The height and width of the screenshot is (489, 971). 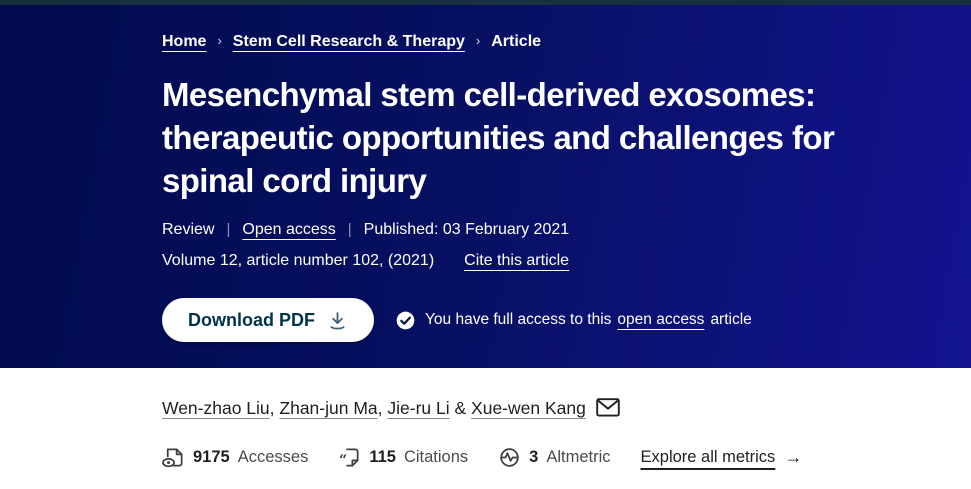 What do you see at coordinates (273, 457) in the screenshot?
I see `accesses-label: Accesses` at bounding box center [273, 457].